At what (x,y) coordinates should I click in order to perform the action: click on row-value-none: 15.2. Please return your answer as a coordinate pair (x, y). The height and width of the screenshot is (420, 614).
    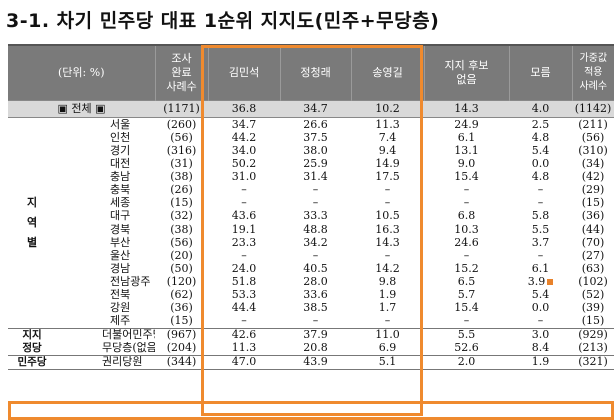
    Looking at the image, I should click on (466, 268).